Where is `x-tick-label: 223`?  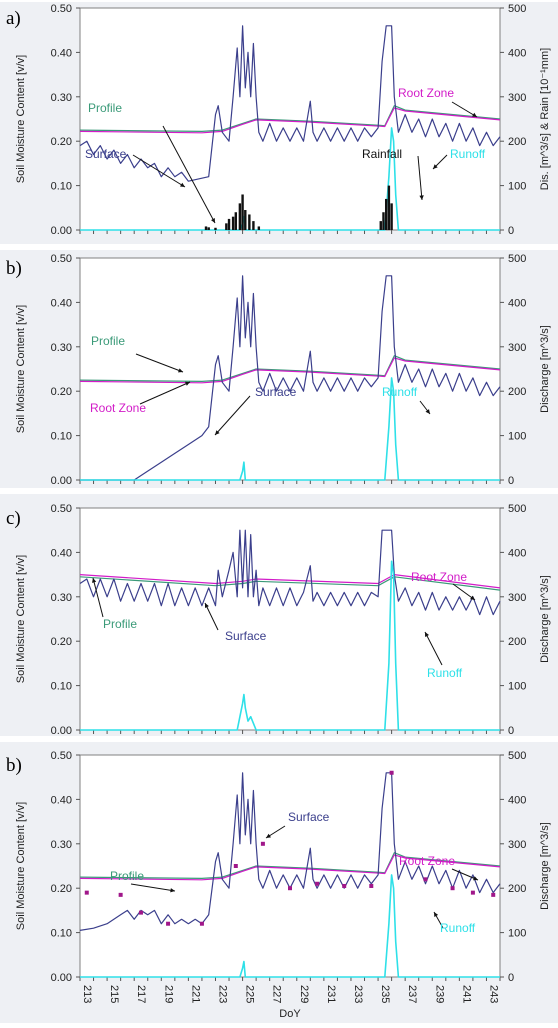 x-tick-label: 223 is located at coordinates (222, 994).